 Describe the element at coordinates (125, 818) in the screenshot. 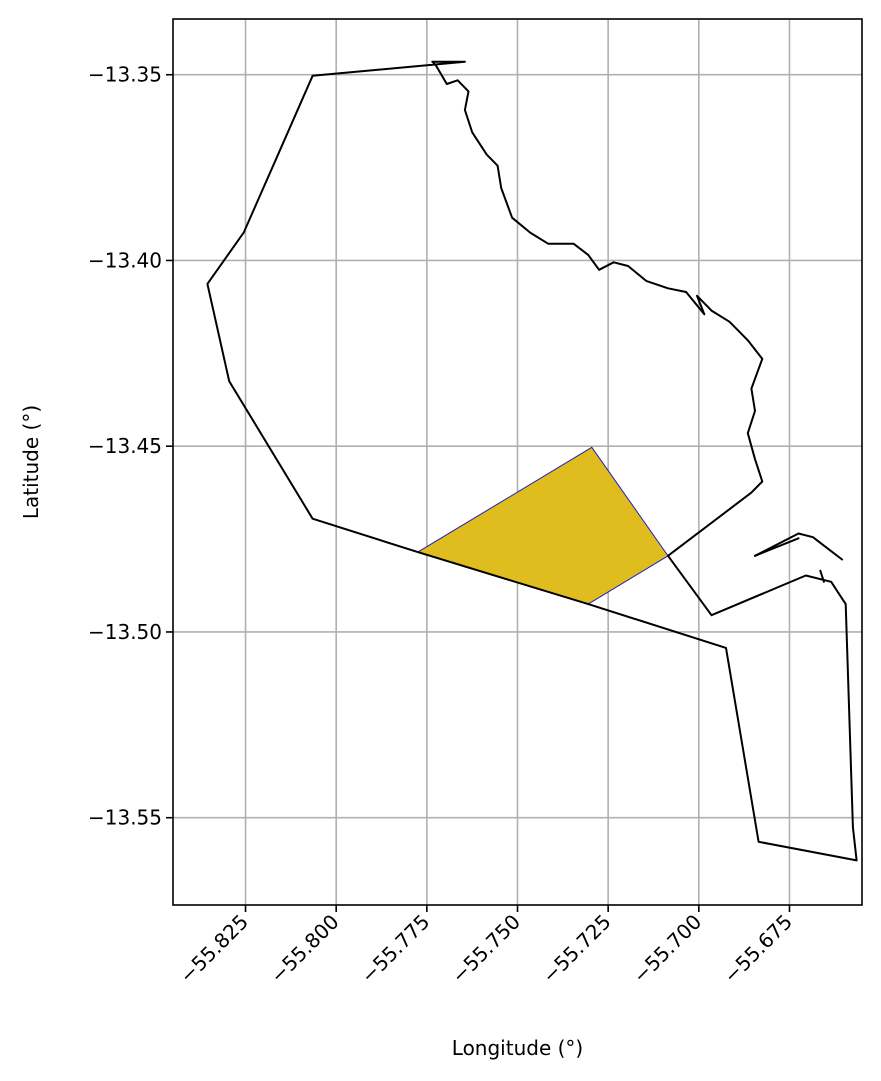

I see `y-tick-label: −13.55` at that location.